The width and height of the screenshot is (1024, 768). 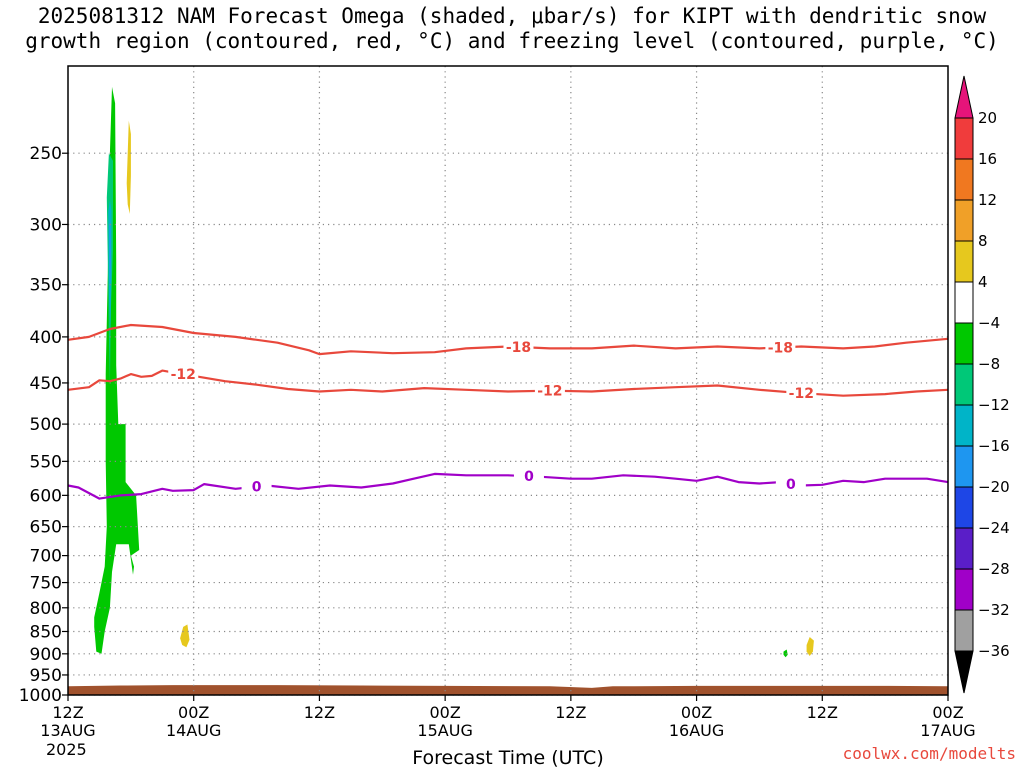 What do you see at coordinates (822, 712) in the screenshot?
I see `x-tick-label-6: 12Z` at bounding box center [822, 712].